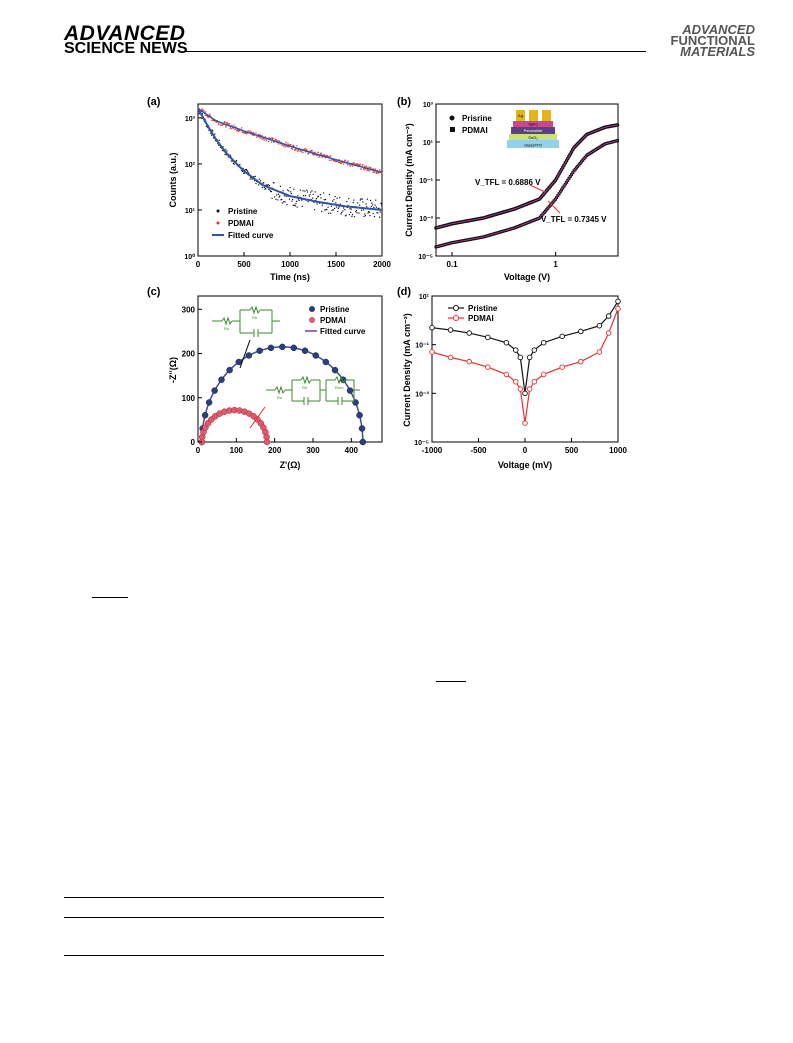 This screenshot has height=1043, width=793. Describe the element at coordinates (251, 235) in the screenshot. I see `legend-a-fit: Fitted curve` at that location.